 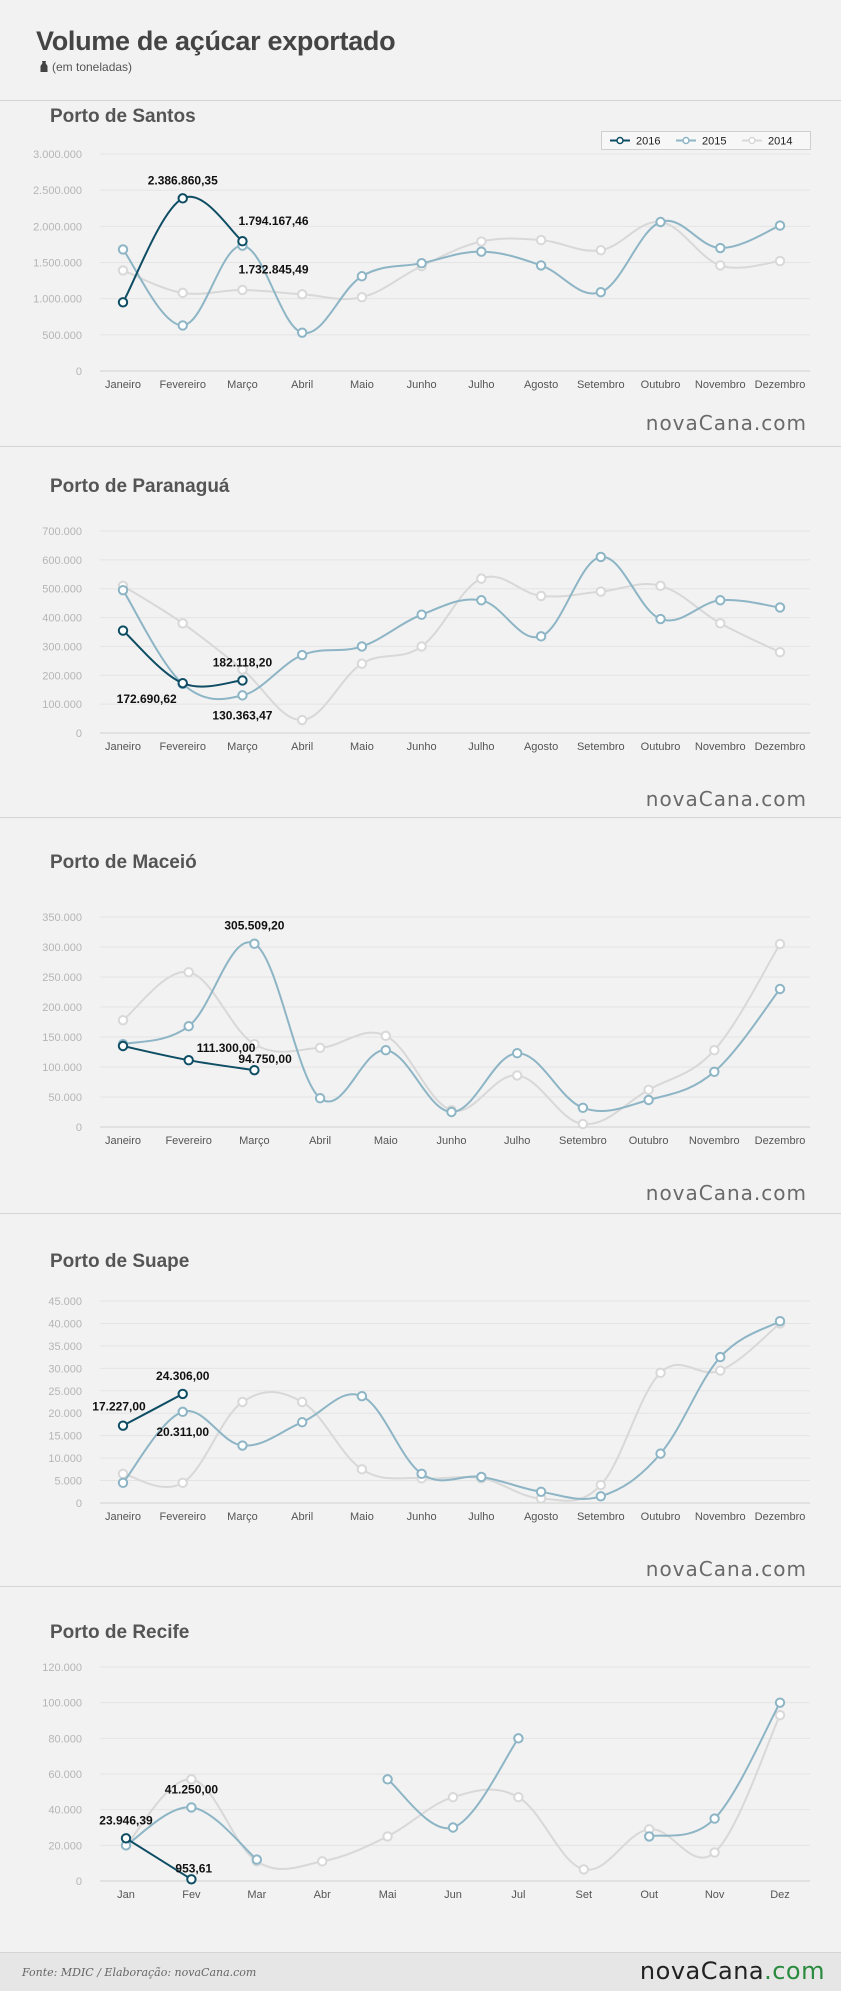 What do you see at coordinates (732, 1971) in the screenshot?
I see `footer-brand-logo: novaCana.com` at bounding box center [732, 1971].